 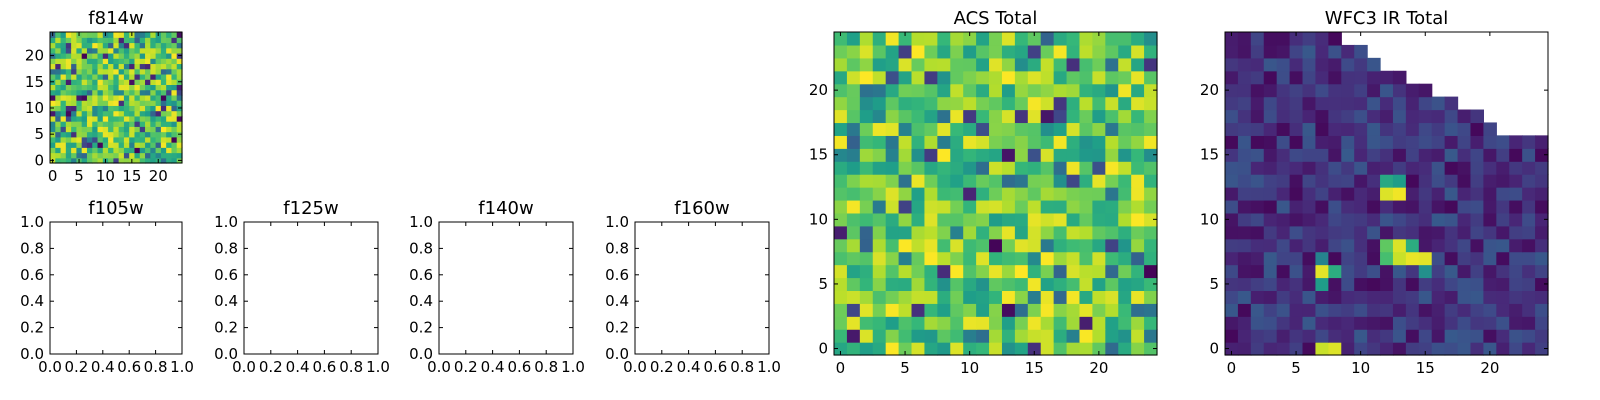 What do you see at coordinates (115, 18) in the screenshot?
I see `panel-title: f814w` at bounding box center [115, 18].